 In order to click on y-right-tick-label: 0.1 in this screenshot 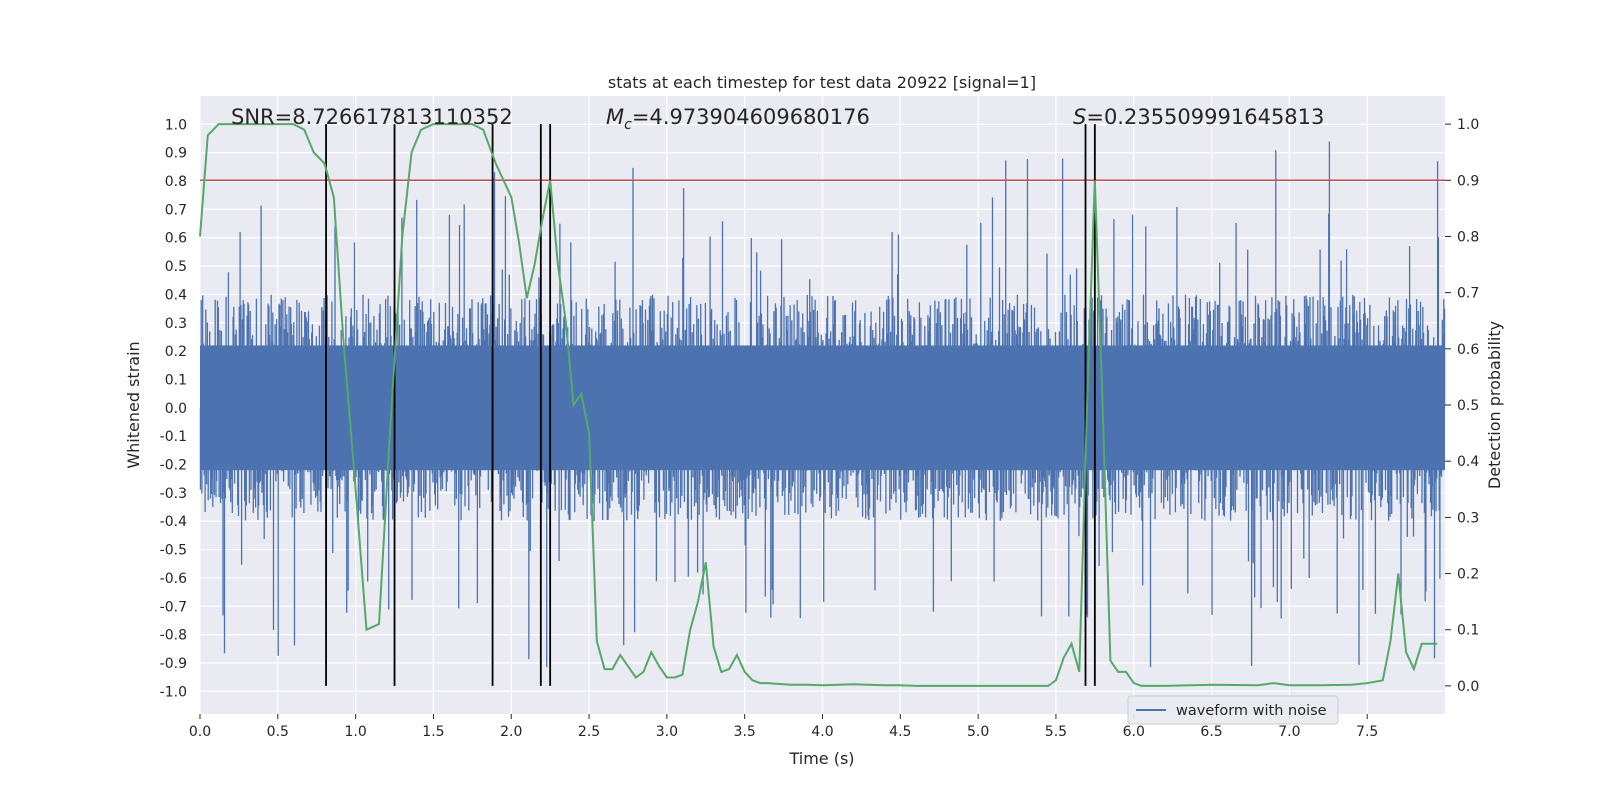, I will do `click(1468, 631)`.